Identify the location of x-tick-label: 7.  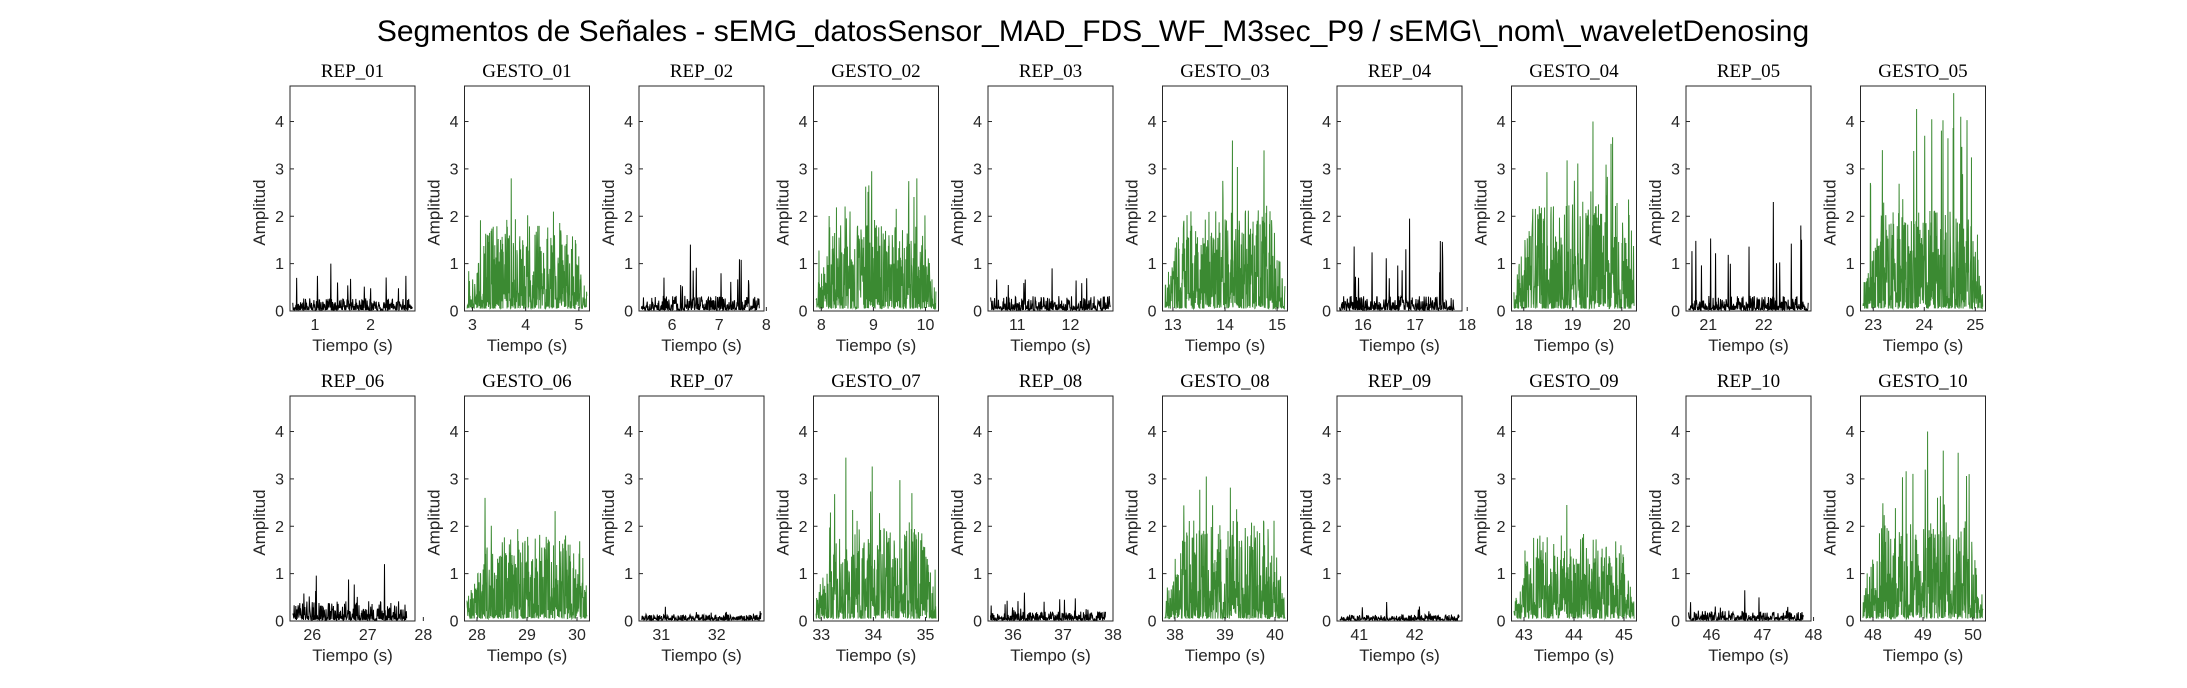
(719, 325).